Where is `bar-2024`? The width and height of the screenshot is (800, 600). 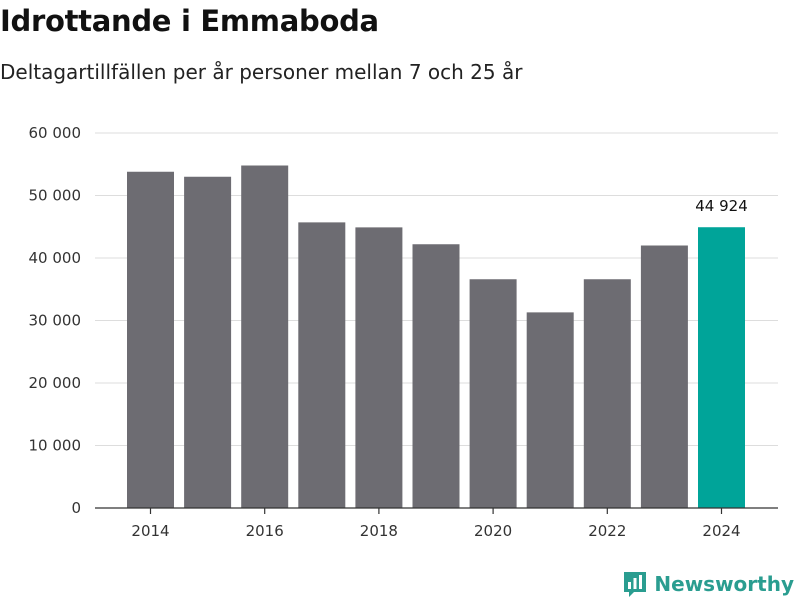
bar-2024 is located at coordinates (721, 367).